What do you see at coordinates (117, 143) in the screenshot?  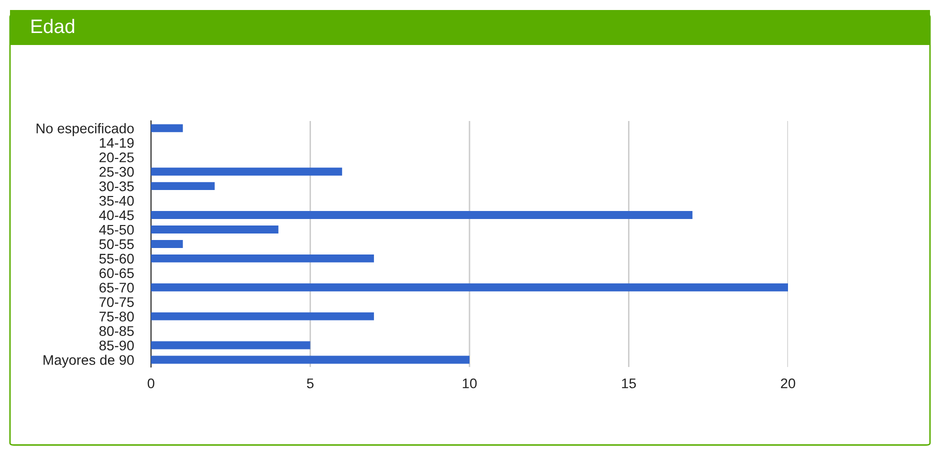 I see `y-tick-label: 14-19` at bounding box center [117, 143].